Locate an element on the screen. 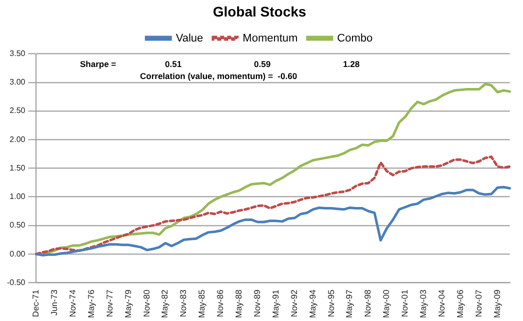 The height and width of the screenshot is (321, 523). x-tick-label: May-03 is located at coordinates (423, 303).